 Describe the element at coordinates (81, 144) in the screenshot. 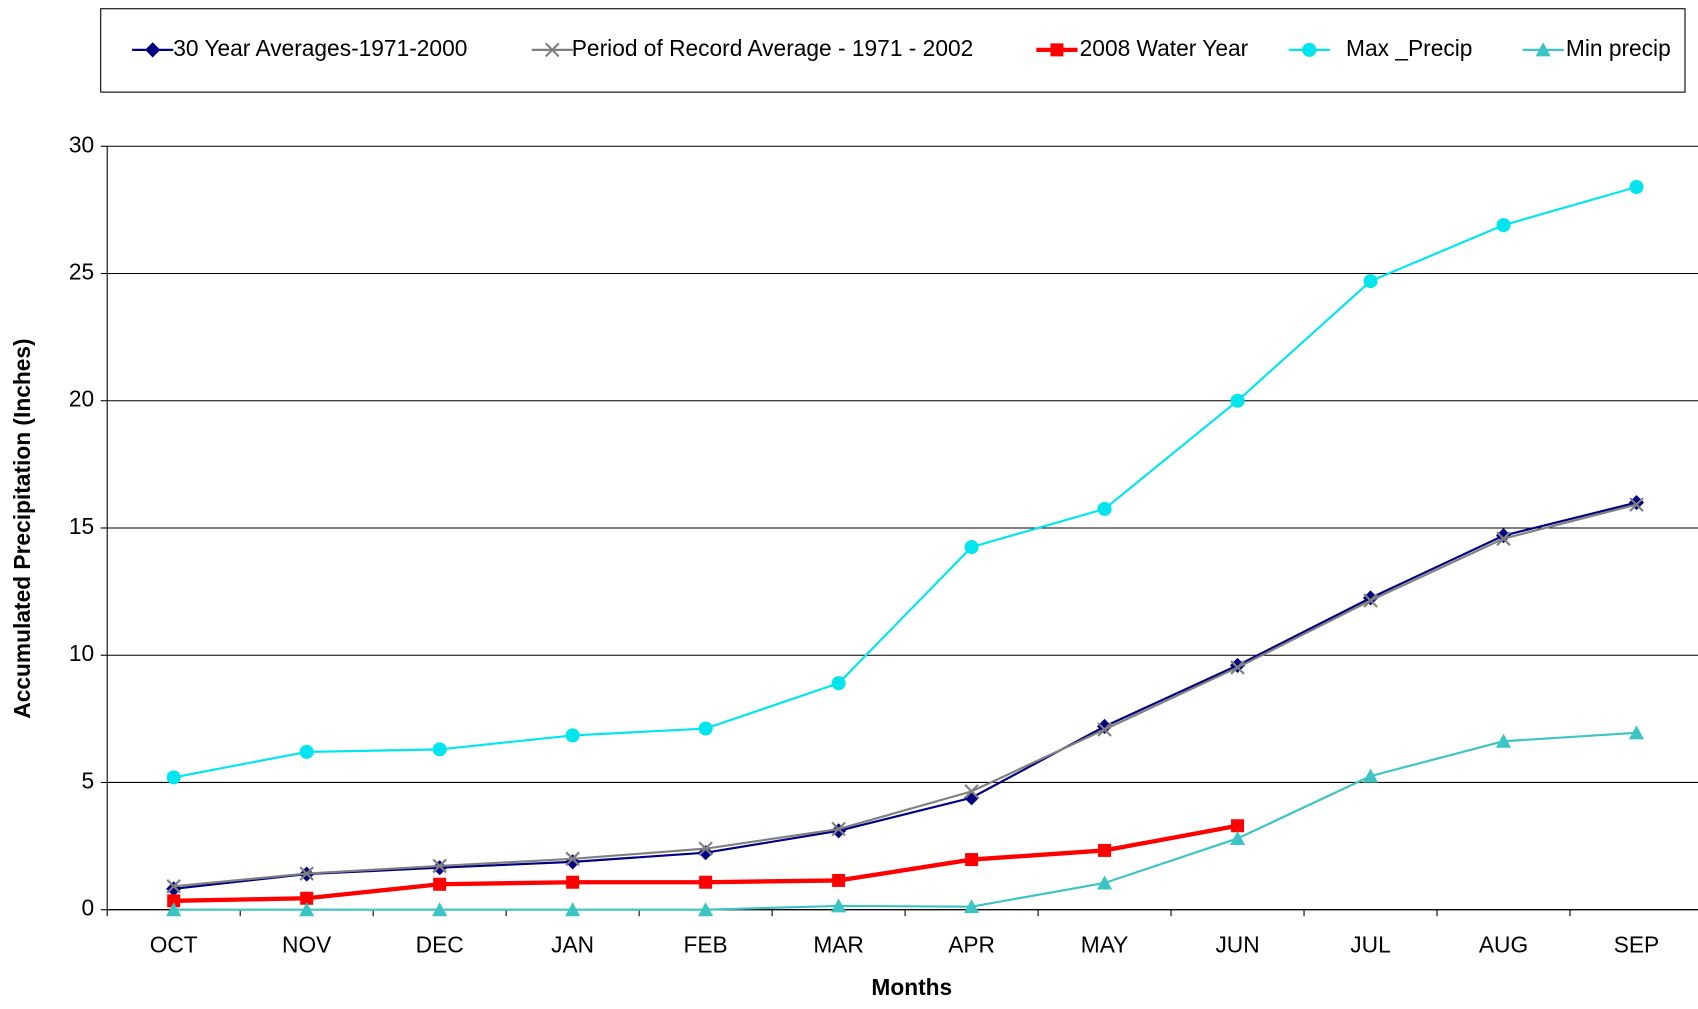

I see `y-tick-label: 30` at that location.